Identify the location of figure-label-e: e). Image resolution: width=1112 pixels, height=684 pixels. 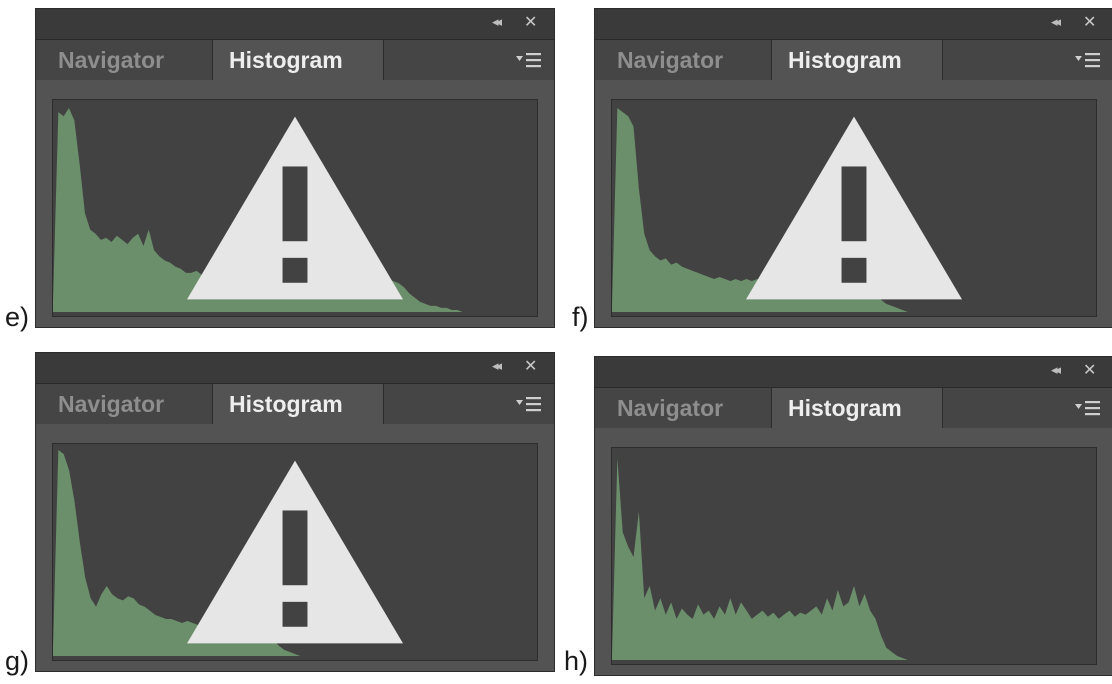
(17, 317).